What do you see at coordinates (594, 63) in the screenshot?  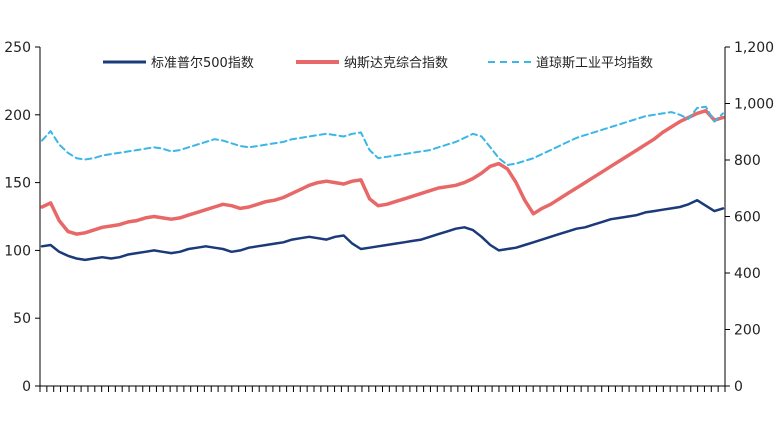 I see `legend-label-dow: 道琼斯工业平均指数` at bounding box center [594, 63].